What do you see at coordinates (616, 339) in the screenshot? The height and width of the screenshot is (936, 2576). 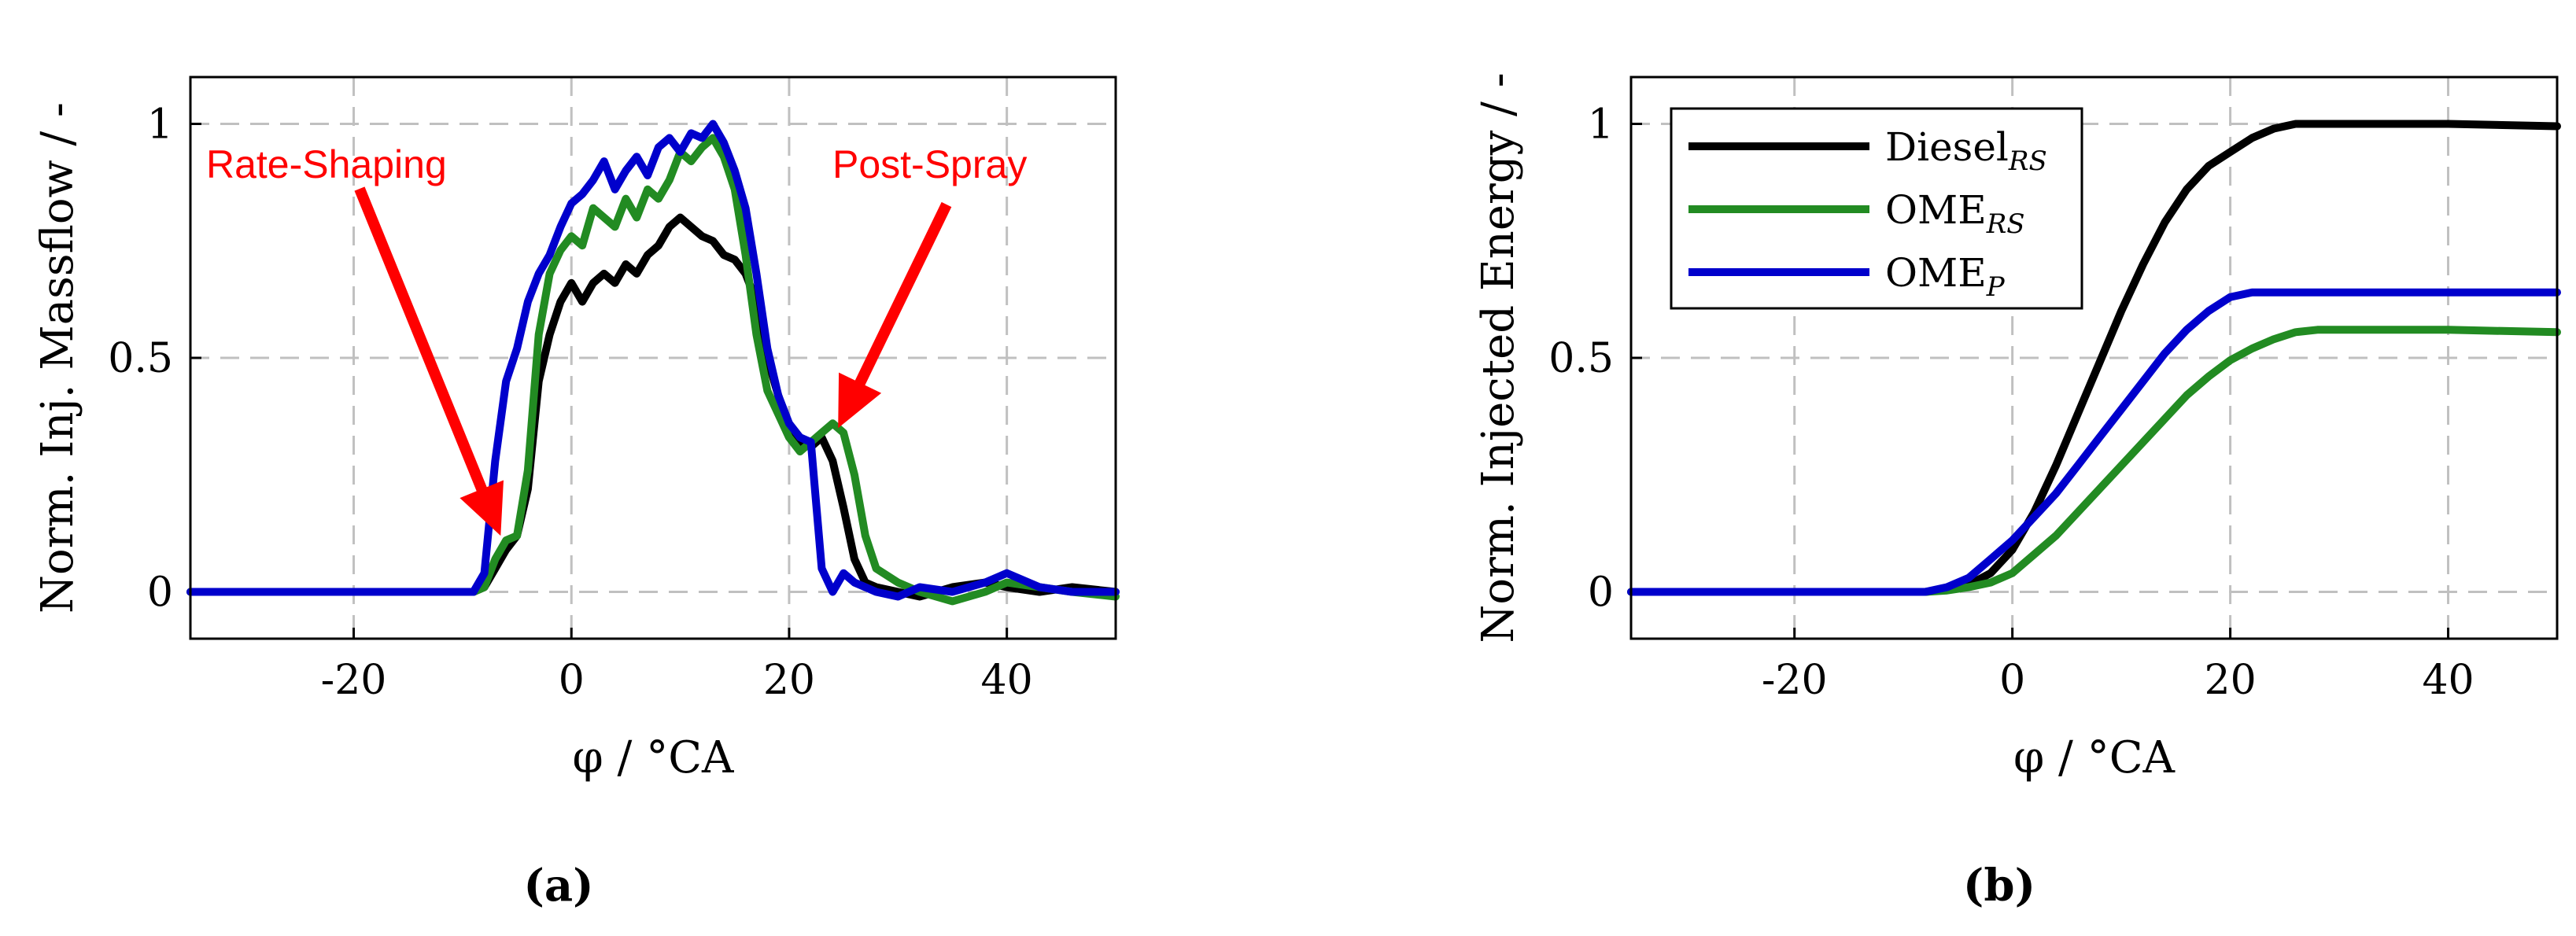 I see `annotations: Rate-Shaping Post-Spray` at bounding box center [616, 339].